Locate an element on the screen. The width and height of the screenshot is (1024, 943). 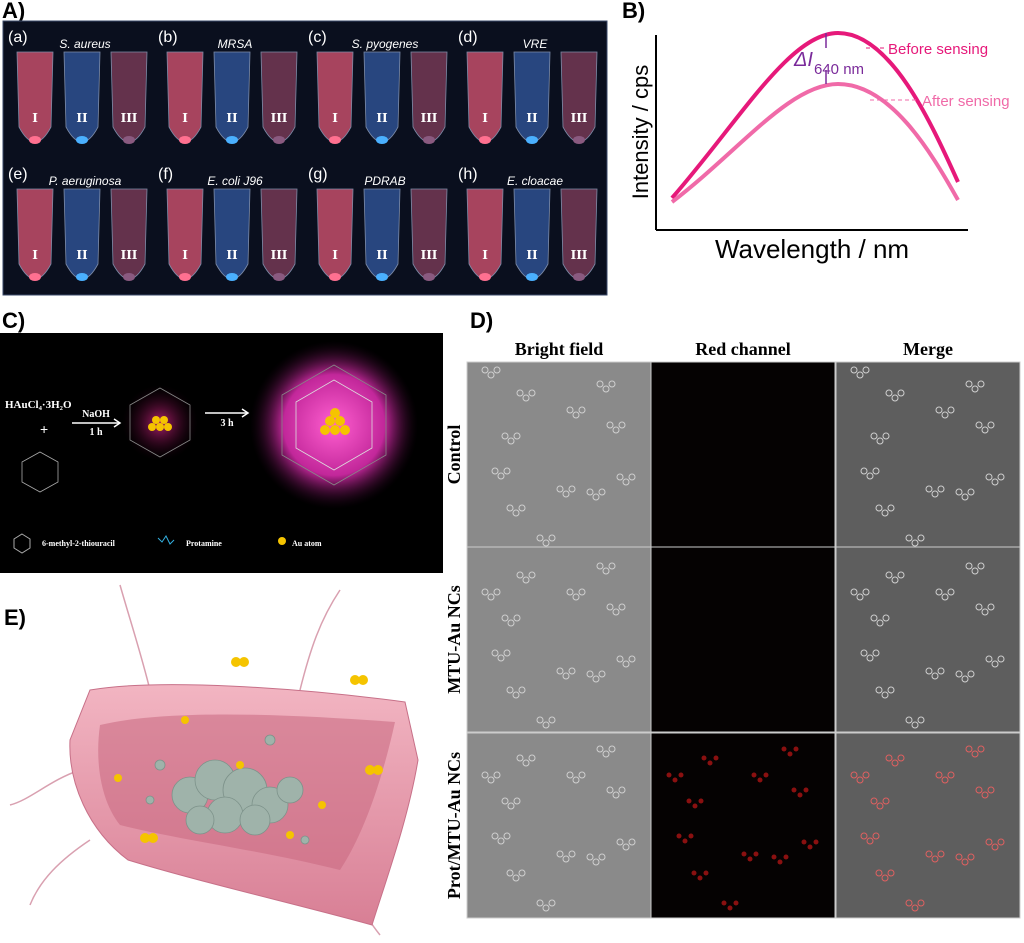
subpanel-label: (e) is located at coordinates (18, 174).